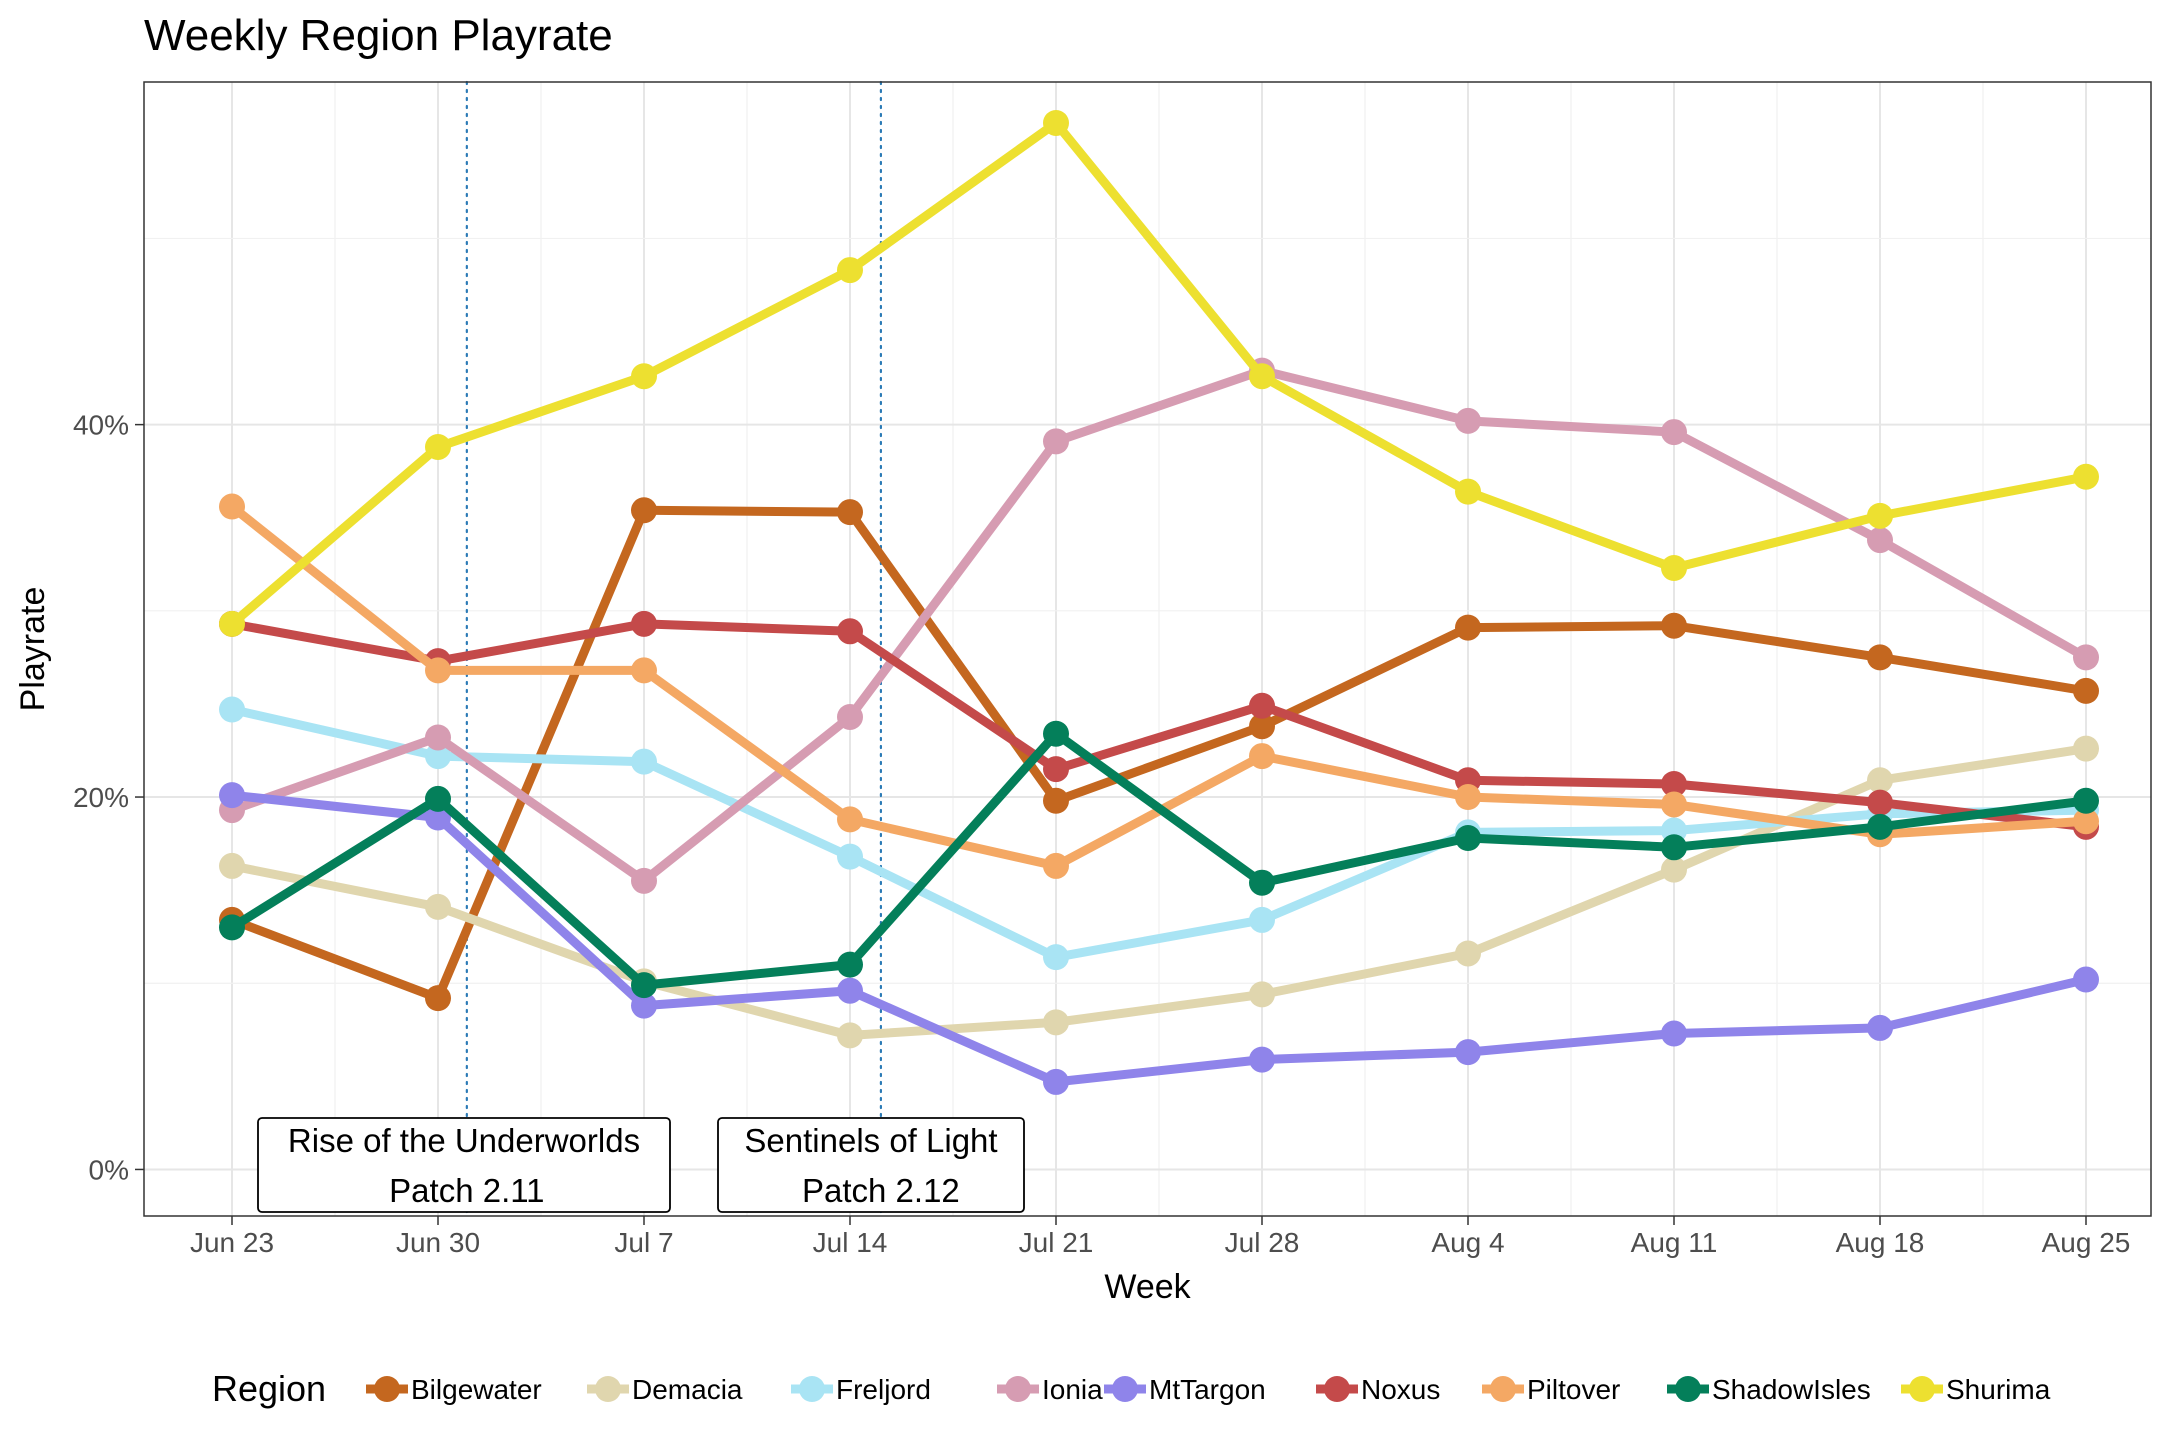 The height and width of the screenshot is (1440, 2160). Describe the element at coordinates (1998, 1389) in the screenshot. I see `legend-label-shurima: Shurima` at that location.